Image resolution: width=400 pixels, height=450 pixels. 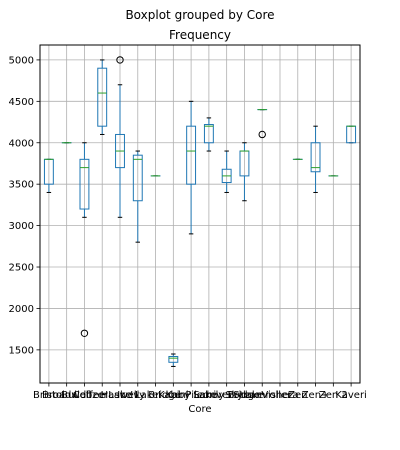 I want to click on y-tick-label: 4500, so click(x=21, y=102).